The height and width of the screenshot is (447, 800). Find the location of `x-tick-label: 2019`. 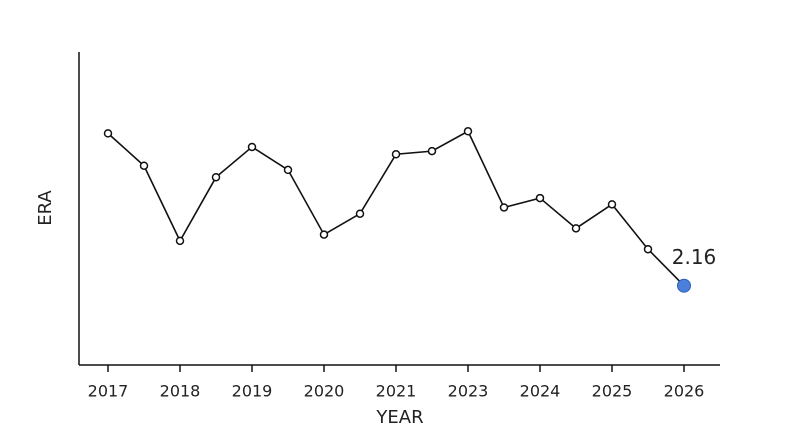

x-tick-label: 2019 is located at coordinates (252, 391).